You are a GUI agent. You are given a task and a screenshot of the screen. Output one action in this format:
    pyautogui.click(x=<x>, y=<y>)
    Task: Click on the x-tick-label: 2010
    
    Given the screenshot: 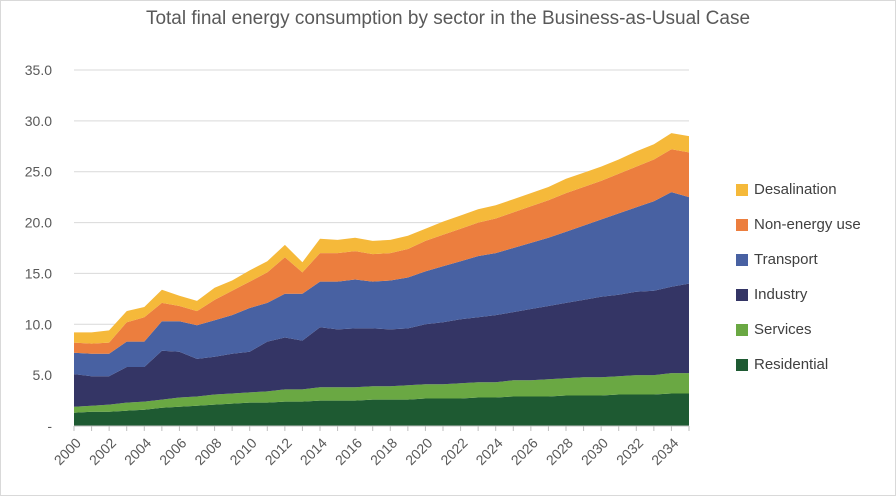 What is the action you would take?
    pyautogui.click(x=242, y=451)
    